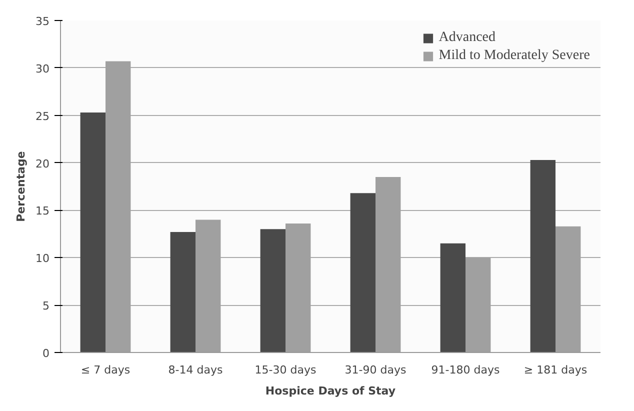  What do you see at coordinates (556, 370) in the screenshot?
I see `x-tick-label: ≥ 181 days` at bounding box center [556, 370].